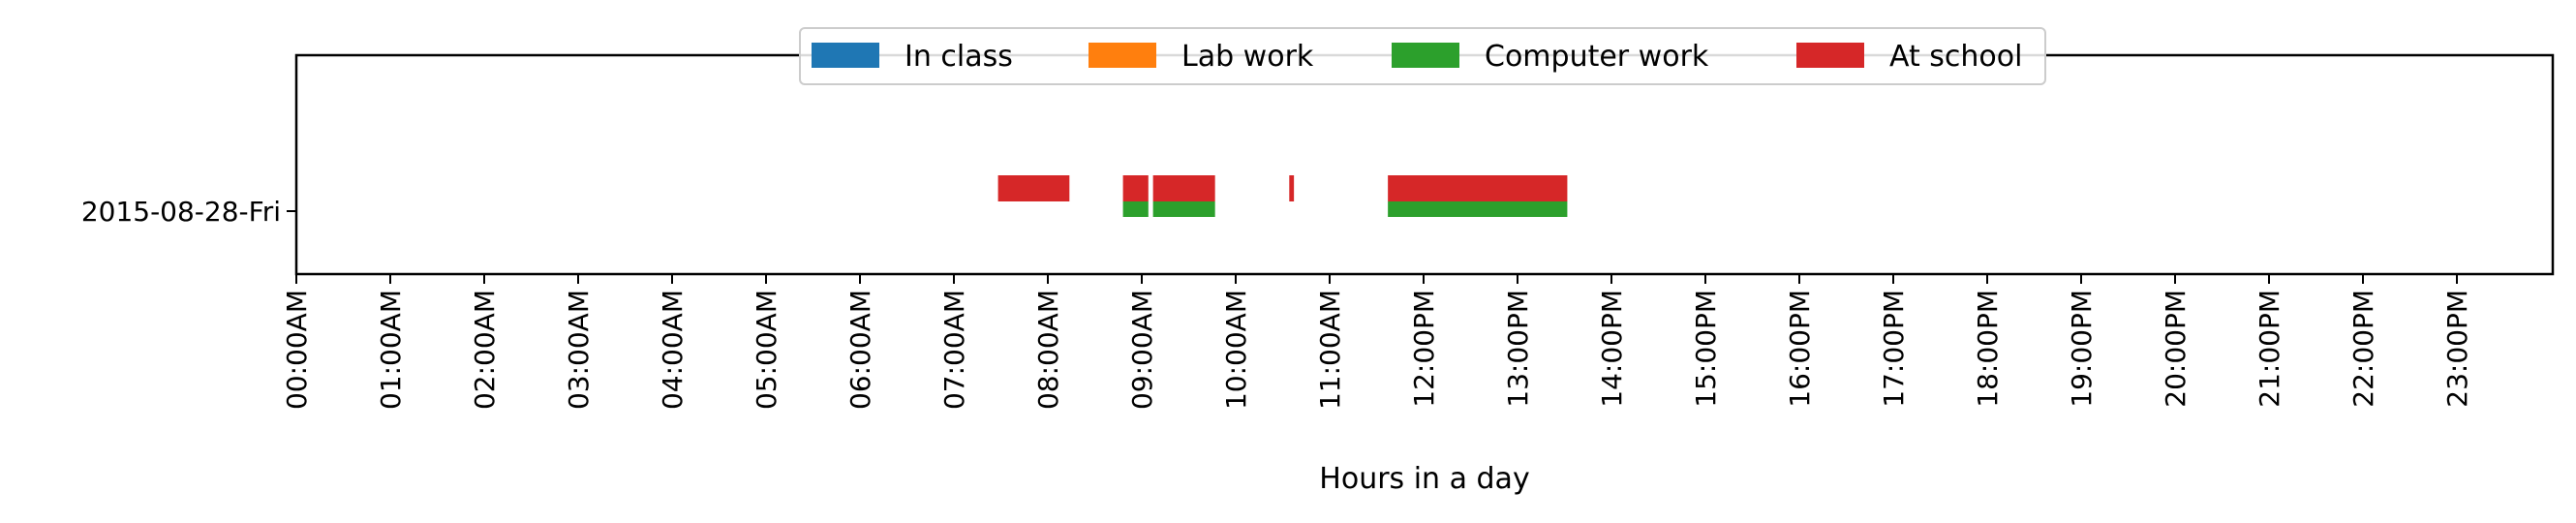 The image size is (2576, 523). What do you see at coordinates (860, 350) in the screenshot?
I see `x-tick-label-6: 06:00AM` at bounding box center [860, 350].